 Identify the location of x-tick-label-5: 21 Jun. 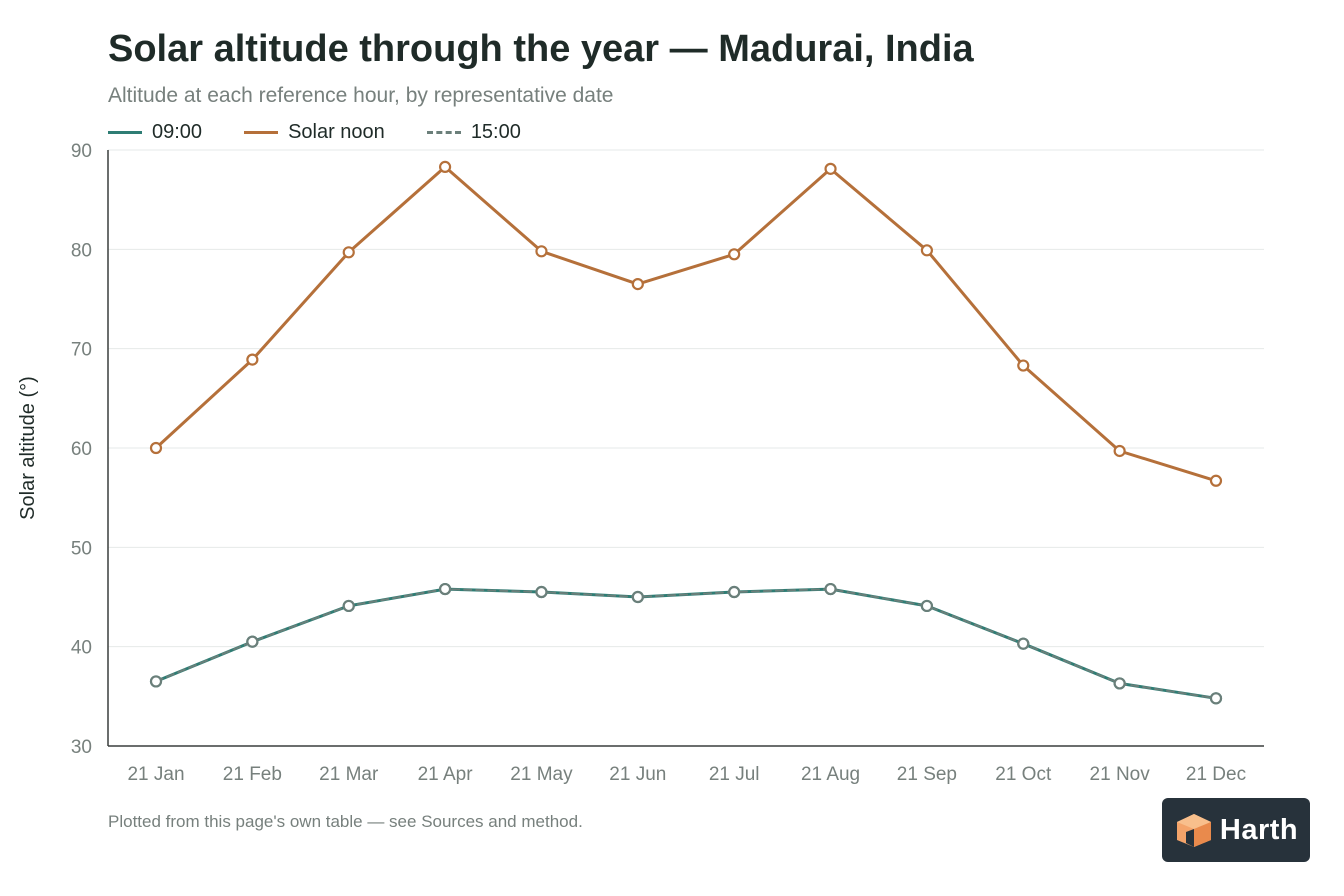
(637, 774).